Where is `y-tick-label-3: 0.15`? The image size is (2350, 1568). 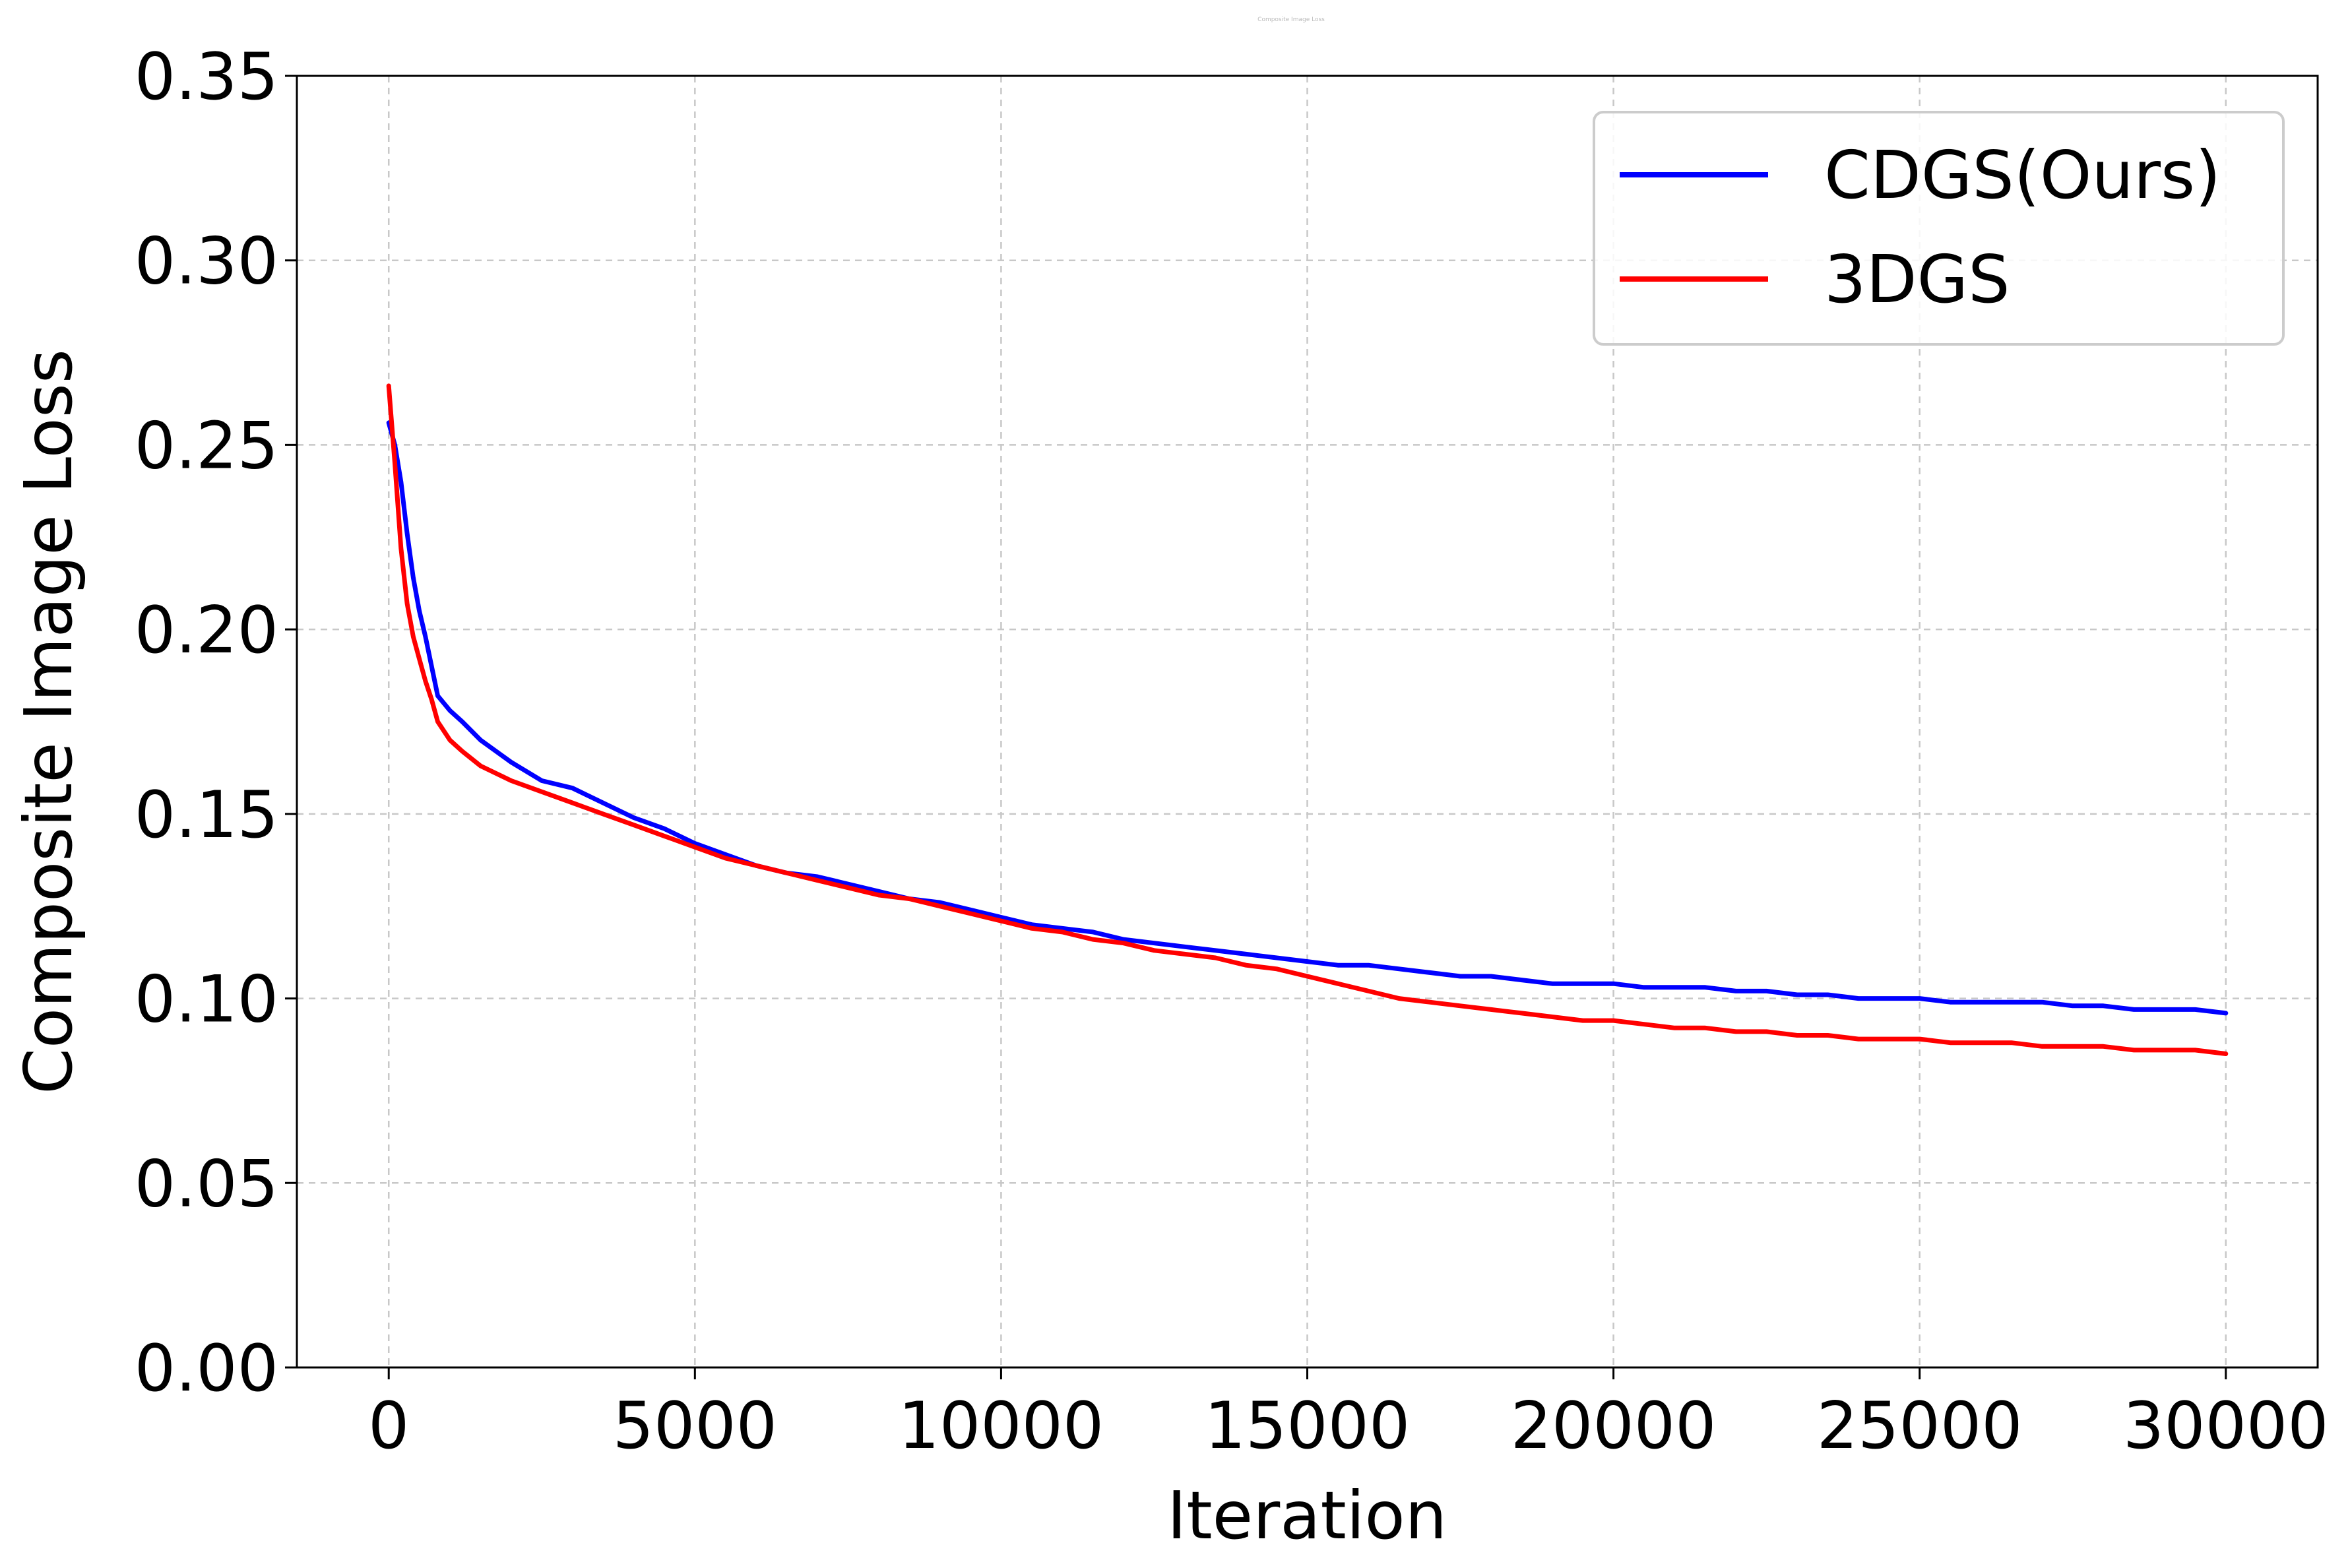 y-tick-label-3: 0.15 is located at coordinates (206, 815).